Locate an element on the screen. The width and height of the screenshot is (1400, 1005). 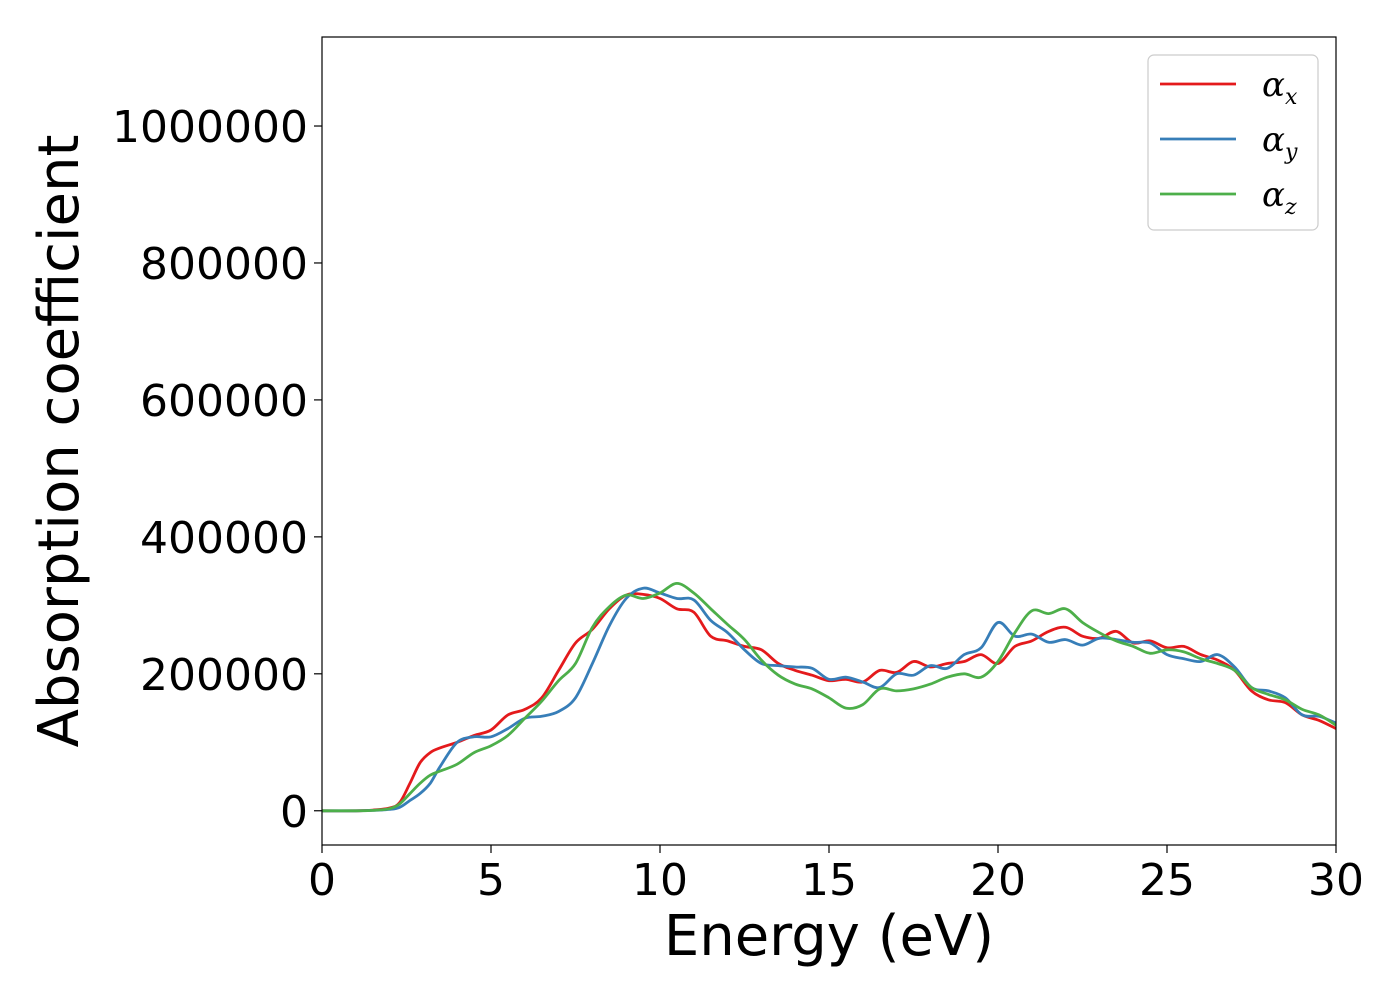
y-axis-ticks: 0 200000 400000 600000 800000 1000000 is located at coordinates (217, 470).